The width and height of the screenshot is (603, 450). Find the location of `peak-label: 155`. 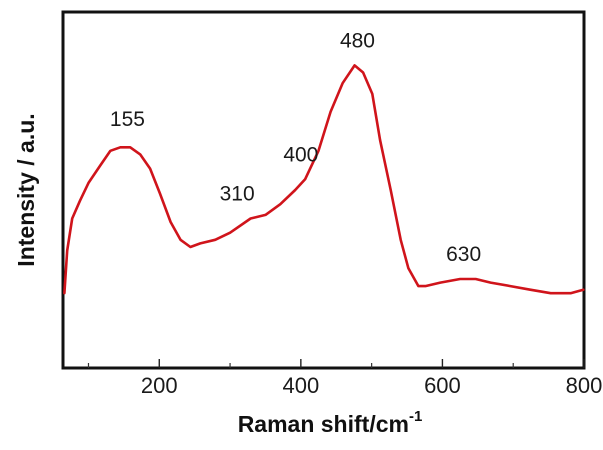

peak-label: 155 is located at coordinates (127, 119).